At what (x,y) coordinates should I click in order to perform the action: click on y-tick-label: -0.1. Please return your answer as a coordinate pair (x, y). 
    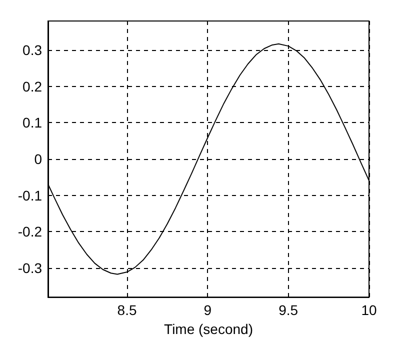
    Looking at the image, I should click on (30, 195).